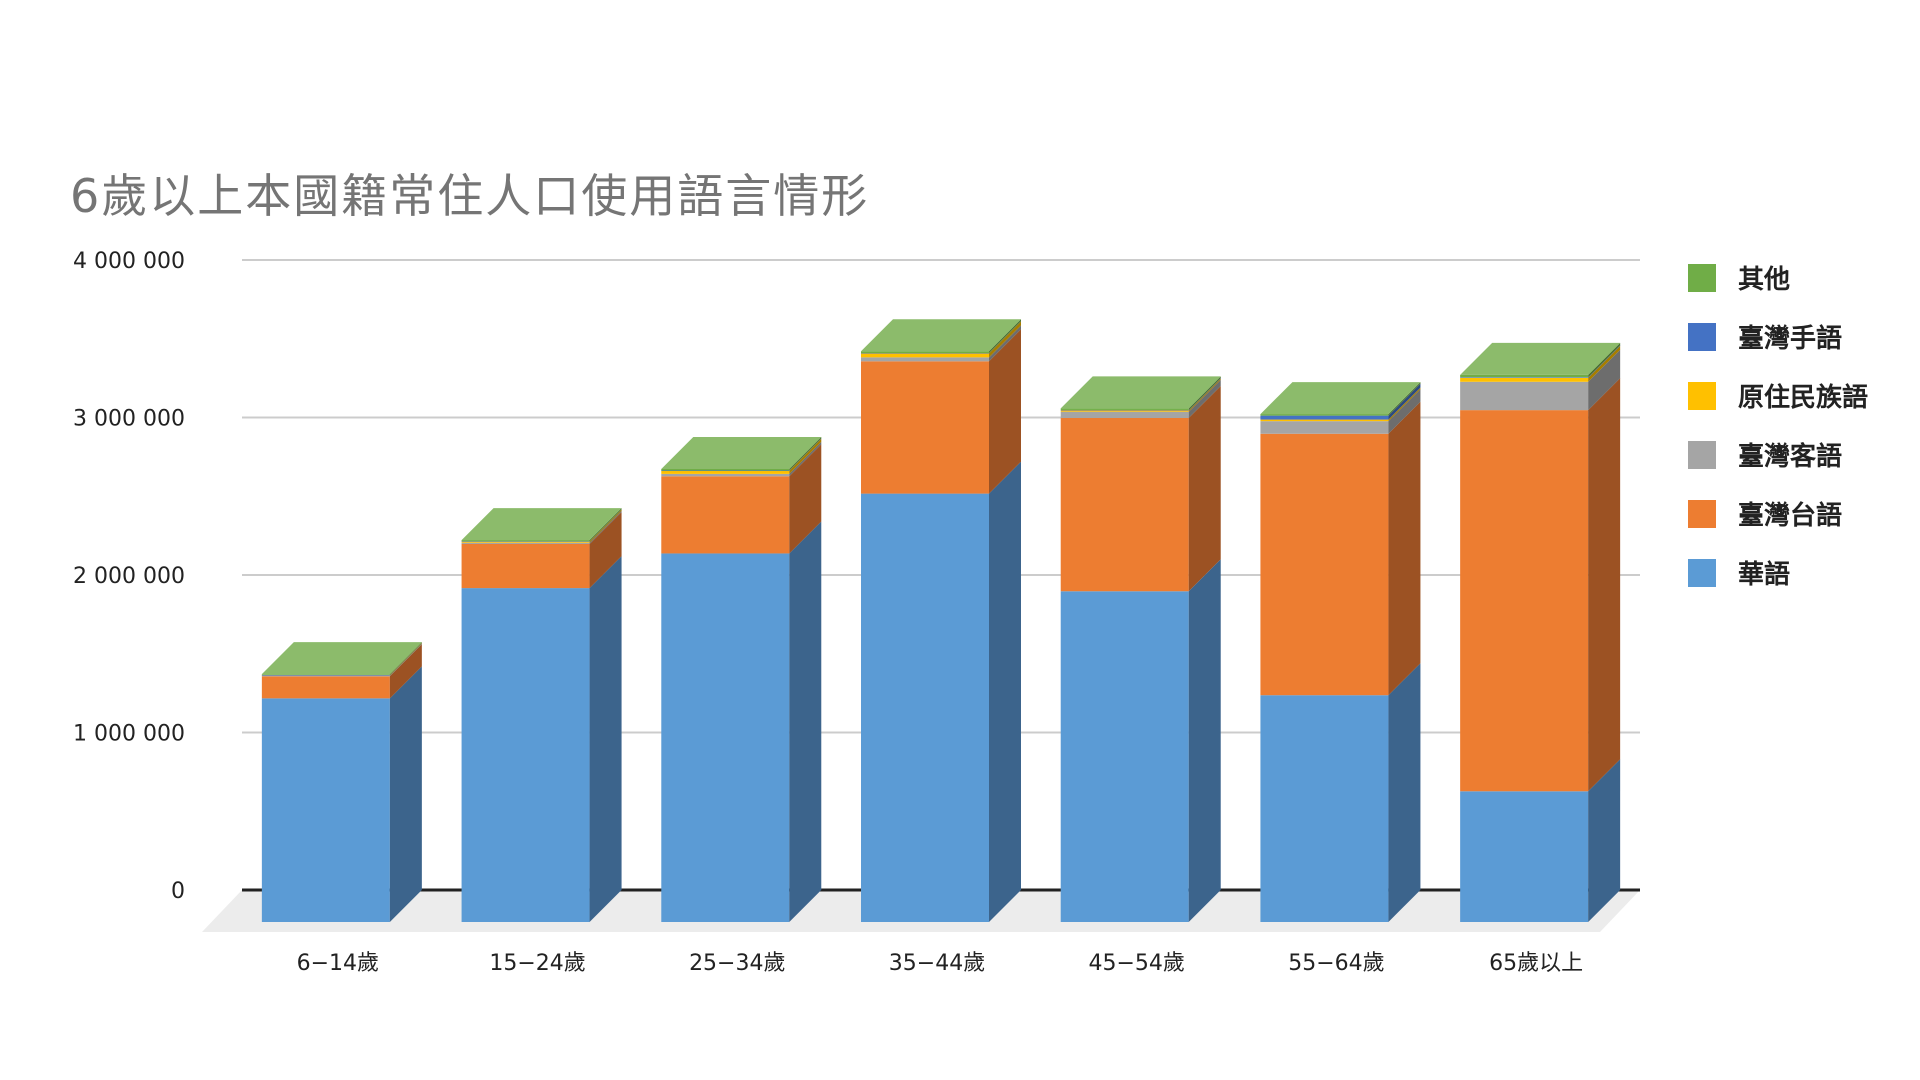  Describe the element at coordinates (1136, 963) in the screenshot. I see `x-tick-label: 45−54歲` at that location.